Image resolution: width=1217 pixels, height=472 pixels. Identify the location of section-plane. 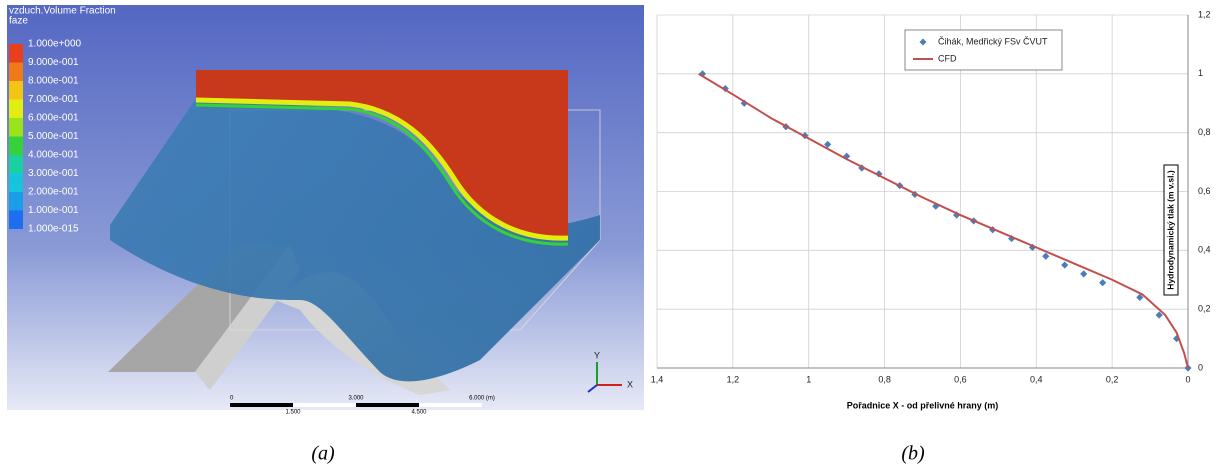
(382, 154).